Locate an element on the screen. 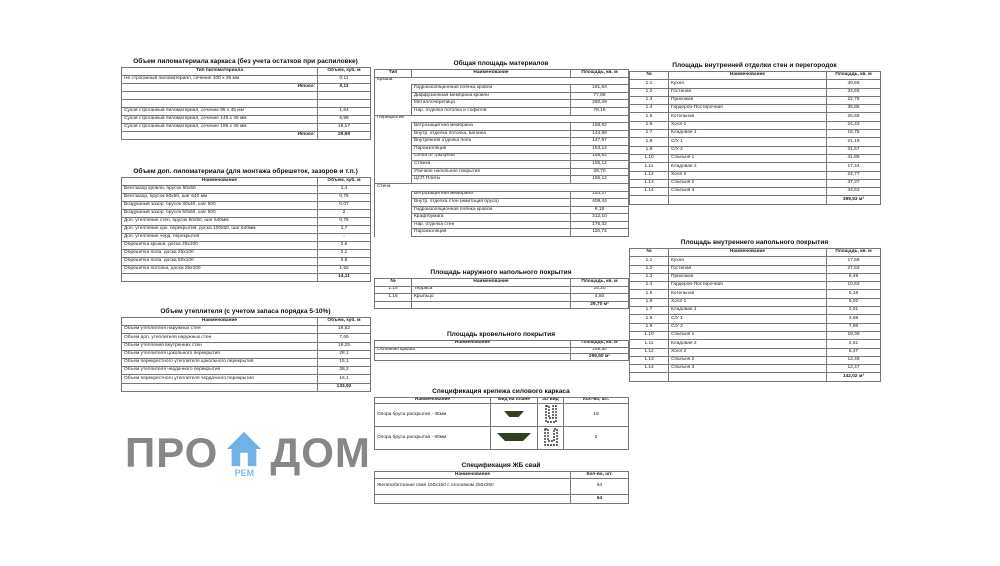  item-name: Ветрозащитная мембрана is located at coordinates (491, 126).